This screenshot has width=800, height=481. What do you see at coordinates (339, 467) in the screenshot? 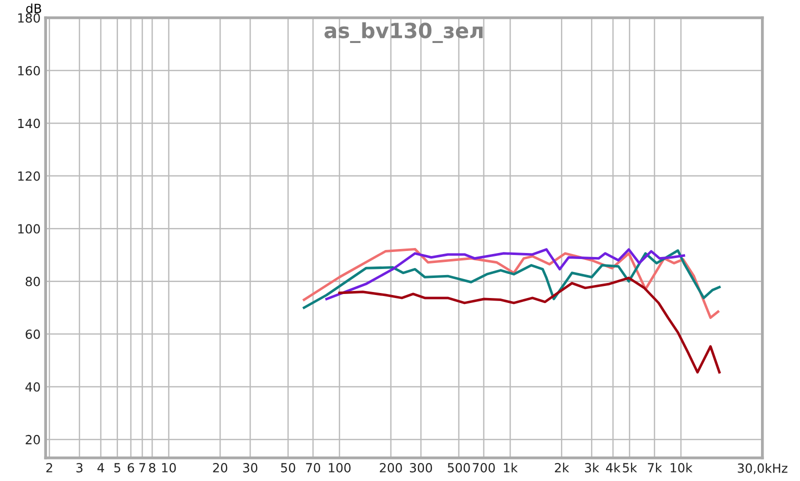
I see `x-tick-label: 100` at bounding box center [339, 467].